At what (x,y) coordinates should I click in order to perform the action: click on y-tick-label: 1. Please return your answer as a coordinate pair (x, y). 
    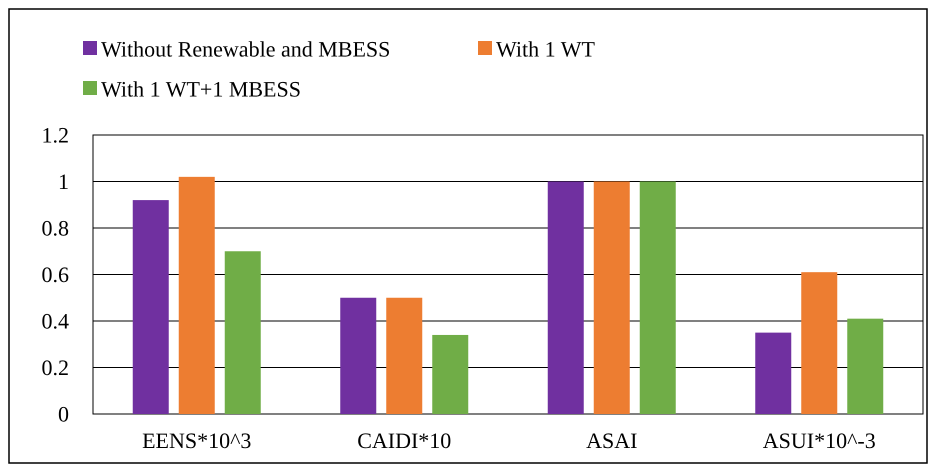
    Looking at the image, I should click on (63, 181).